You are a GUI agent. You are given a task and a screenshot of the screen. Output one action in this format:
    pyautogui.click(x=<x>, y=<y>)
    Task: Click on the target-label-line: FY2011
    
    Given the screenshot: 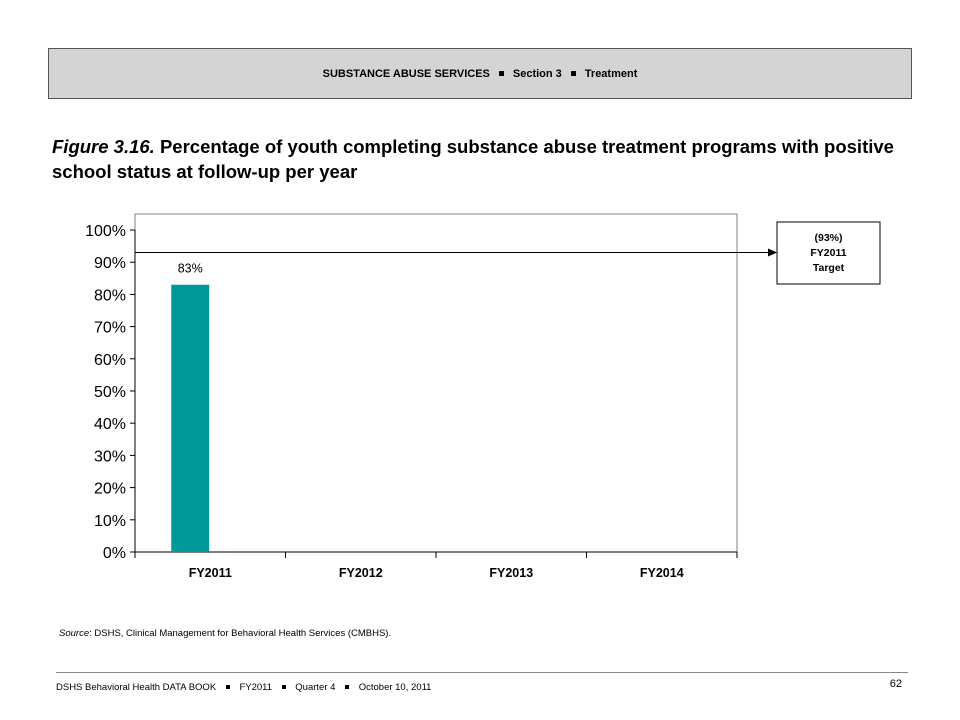 What is the action you would take?
    pyautogui.click(x=828, y=253)
    